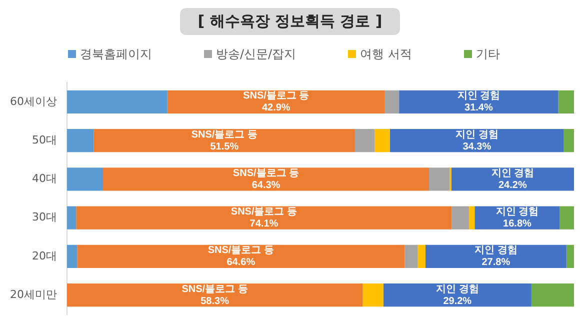 This screenshot has width=580, height=331. I want to click on data-label: 31.4%, so click(478, 108).